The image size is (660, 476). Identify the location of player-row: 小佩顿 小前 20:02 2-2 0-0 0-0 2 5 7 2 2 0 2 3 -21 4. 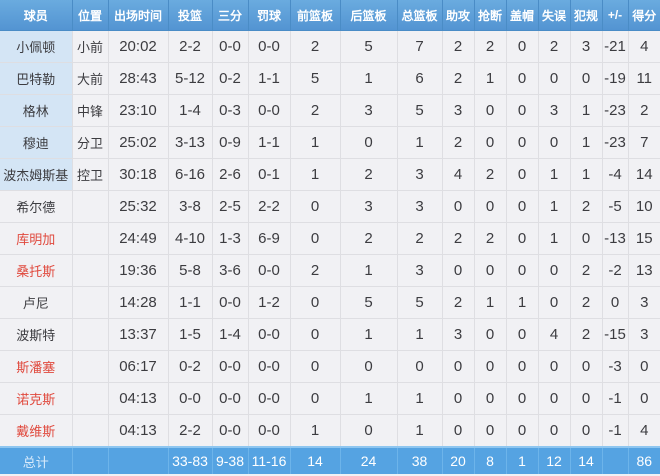
(330, 46).